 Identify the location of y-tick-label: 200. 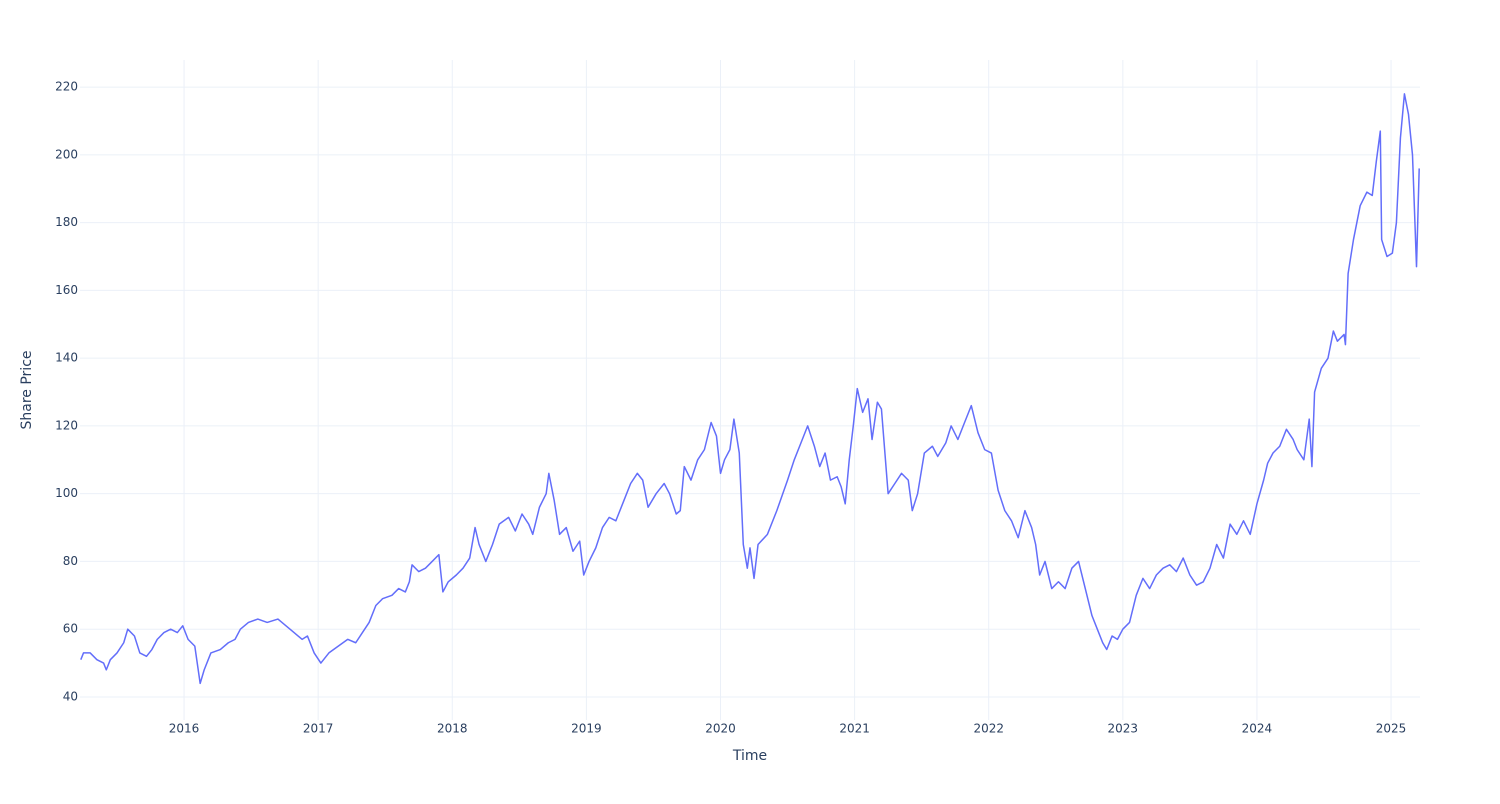
(66, 154).